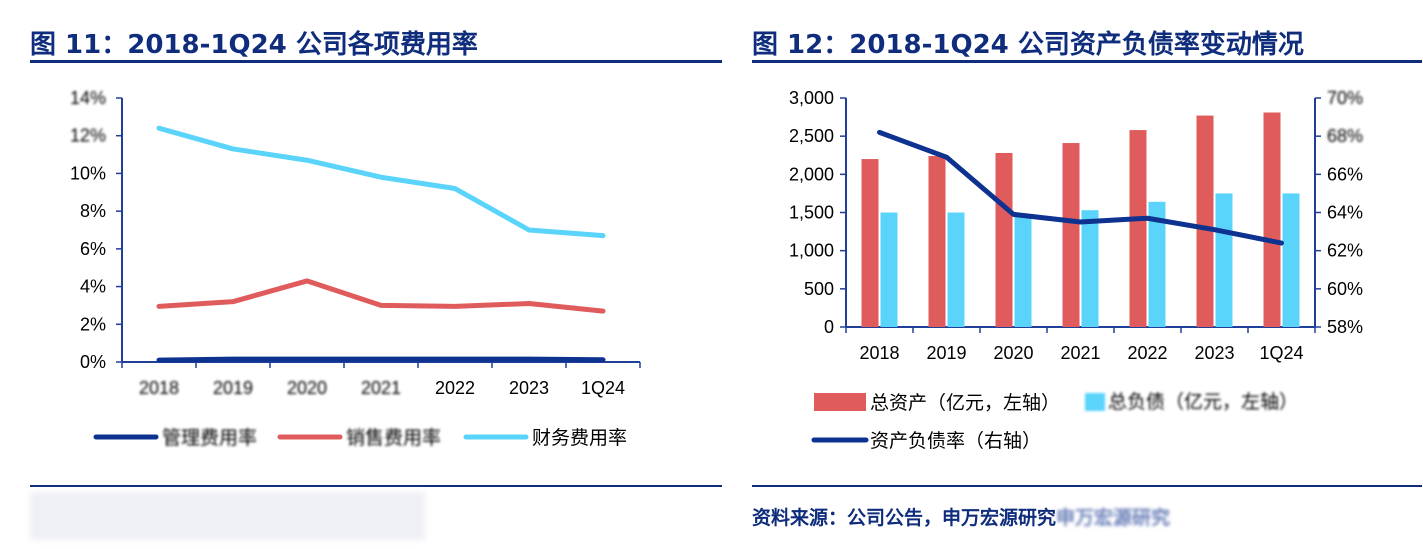 The width and height of the screenshot is (1423, 549). Describe the element at coordinates (88, 136) in the screenshot. I see `y-tick-label: 12%` at that location.